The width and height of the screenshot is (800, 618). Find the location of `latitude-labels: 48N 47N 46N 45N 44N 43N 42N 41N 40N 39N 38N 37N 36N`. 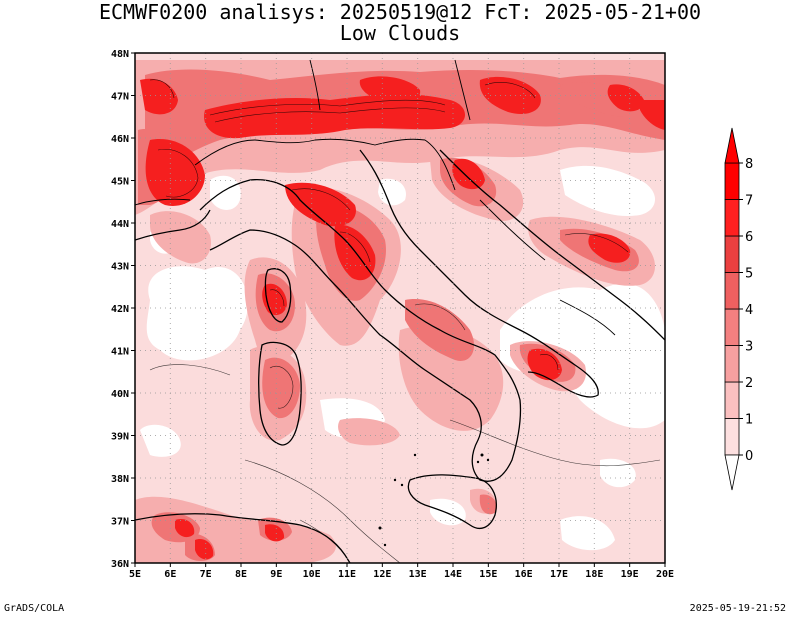

latitude-labels: 48N 47N 46N 45N 44N 43N 42N 41N 40N 39N 38N 37N 36N is located at coordinates (120, 309).